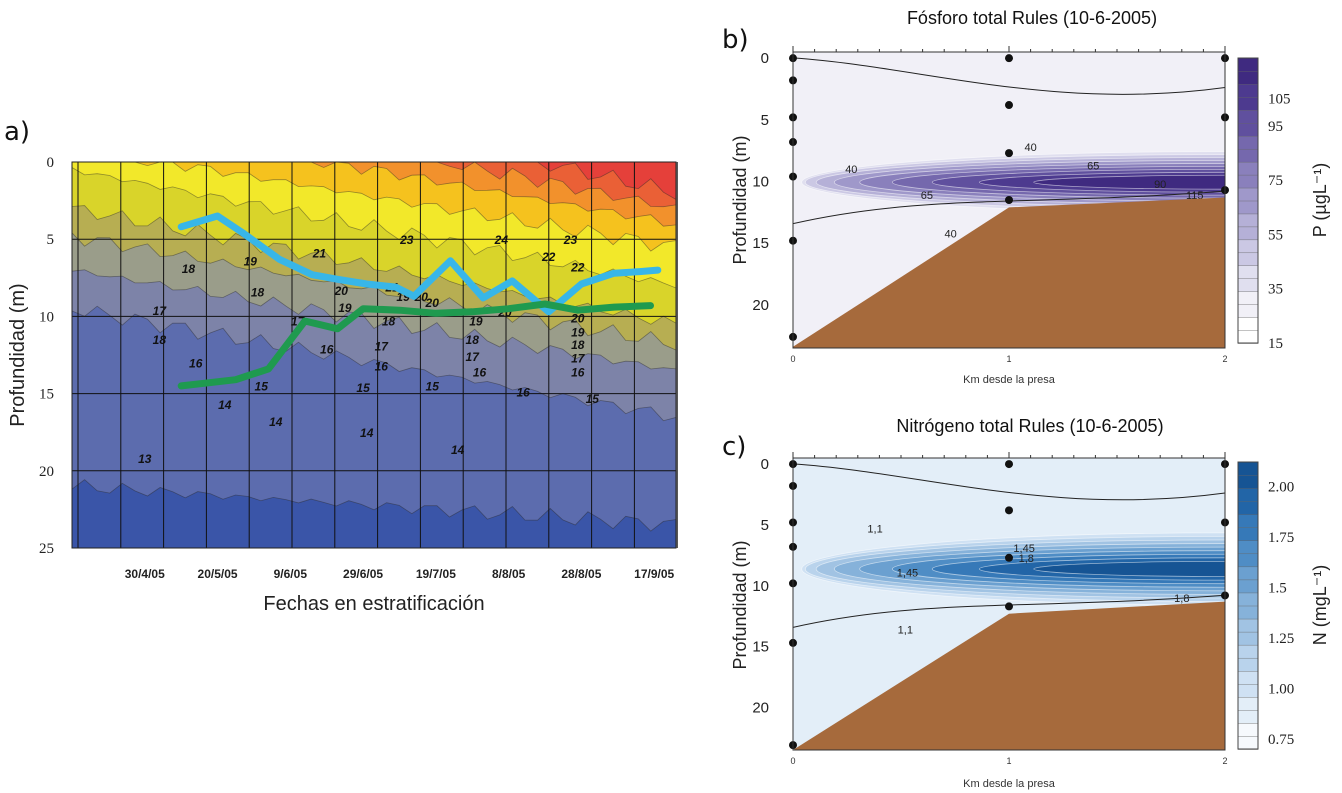 Image resolution: width=1342 pixels, height=793 pixels. Describe the element at coordinates (792, 761) in the screenshot. I see `c-x-tick-label: 0` at that location.